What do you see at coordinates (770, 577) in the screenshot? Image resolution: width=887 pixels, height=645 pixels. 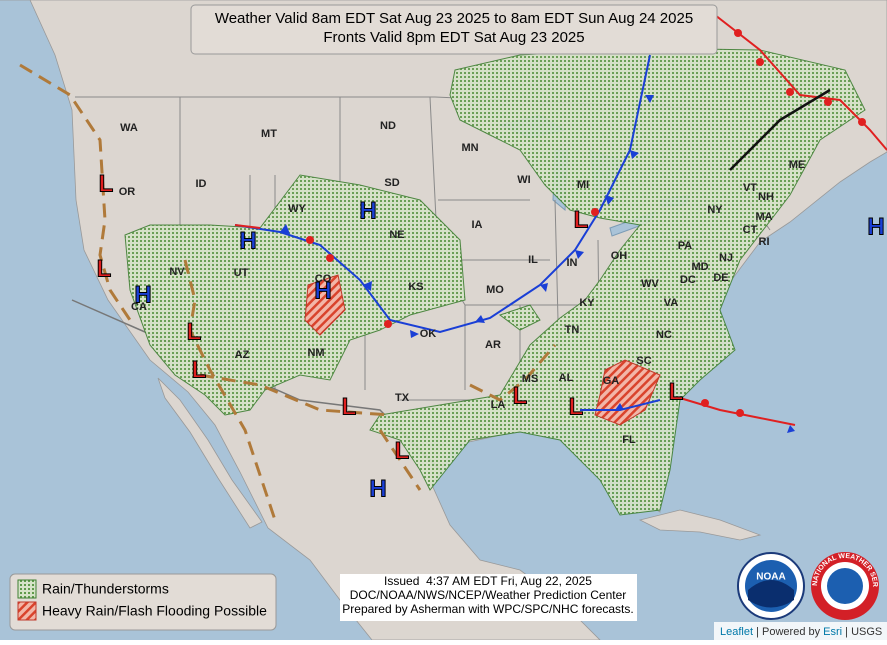 I see `noaa-text: NOAA` at bounding box center [770, 577].